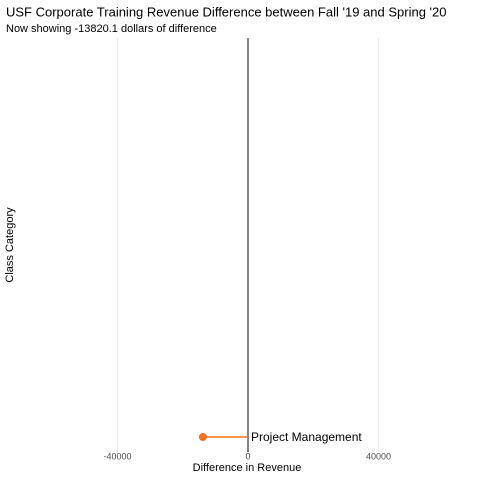 The width and height of the screenshot is (480, 480). What do you see at coordinates (378, 456) in the screenshot?
I see `x-tick-label: 40000` at bounding box center [378, 456].